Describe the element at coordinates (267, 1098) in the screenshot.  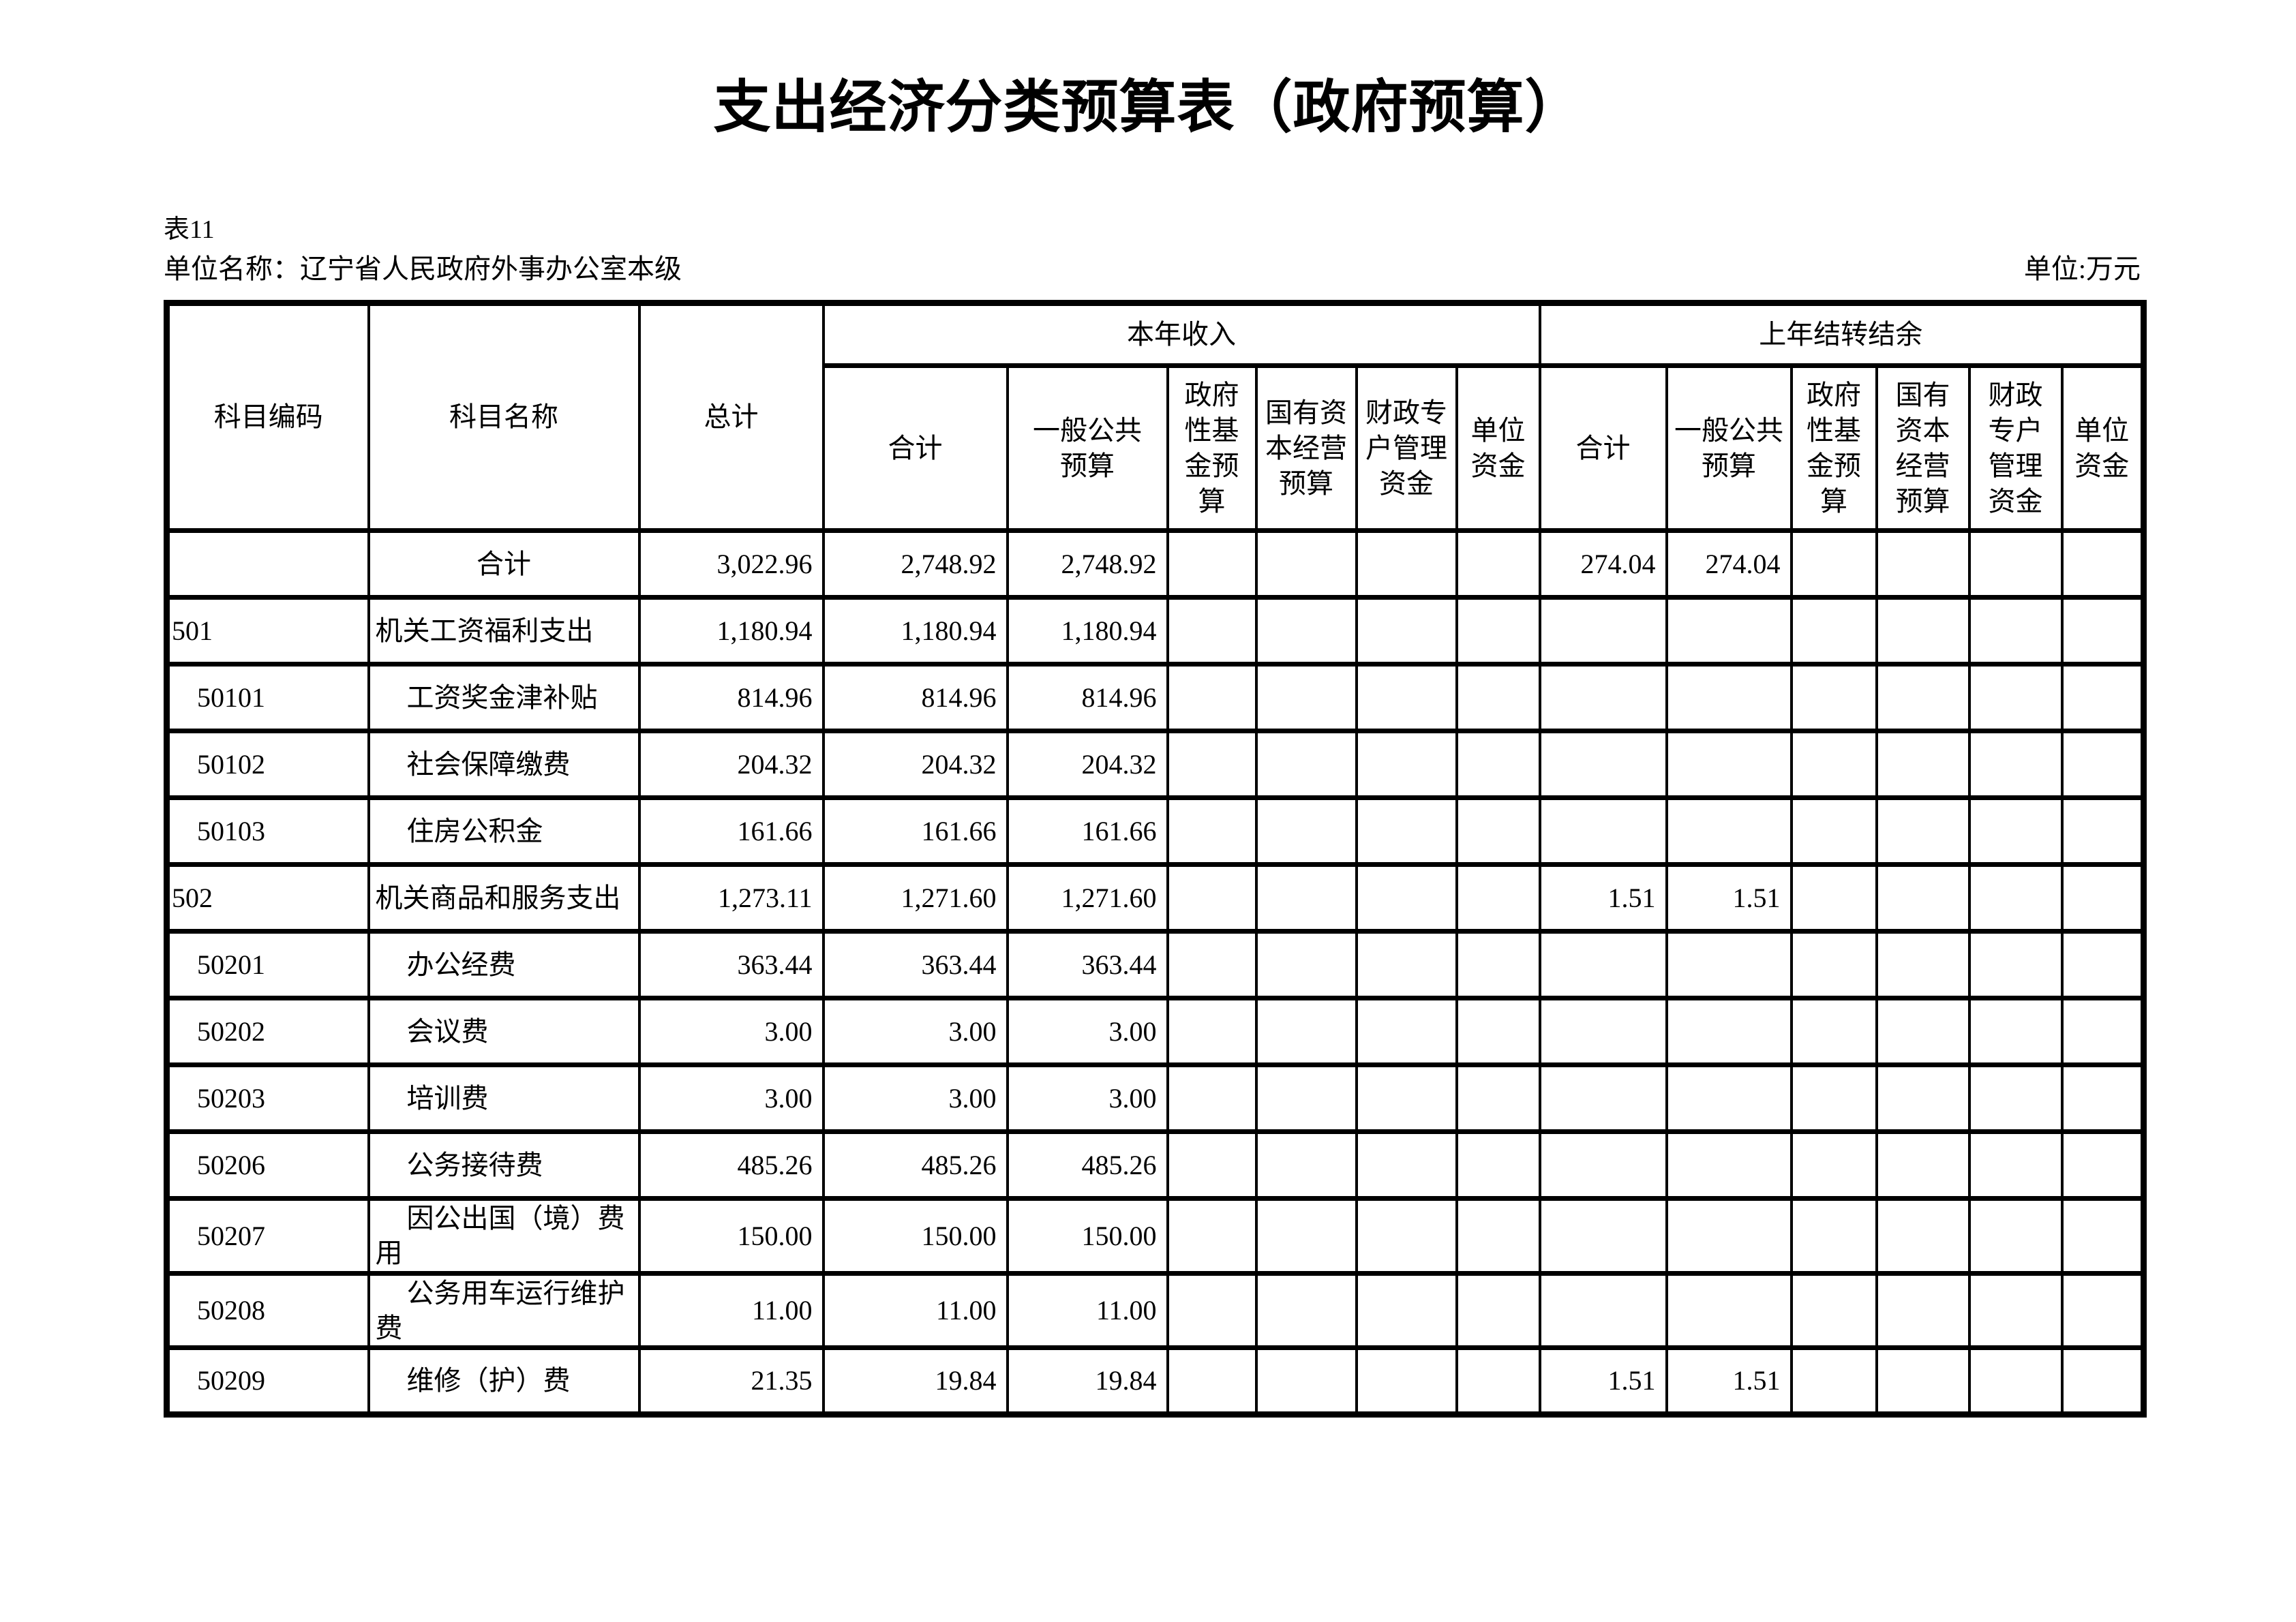
I see `cell-subject-code: 50203` at that location.